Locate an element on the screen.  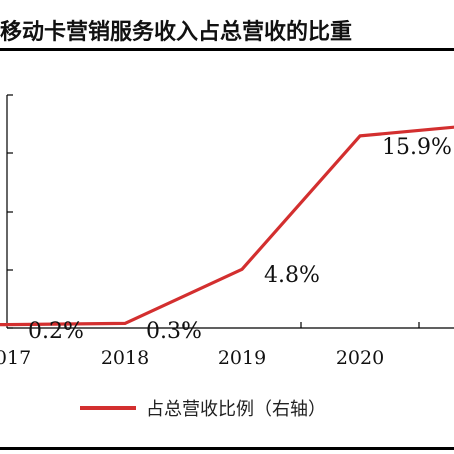
title-underline is located at coordinates (227, 49).